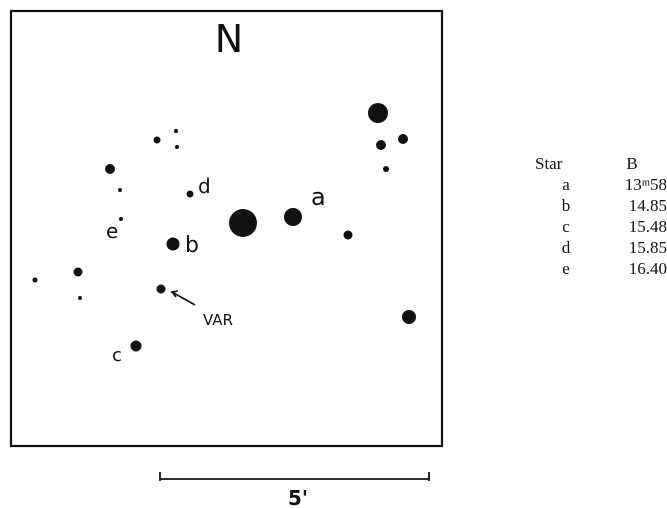 Image resolution: width=667 pixels, height=508 pixels. Describe the element at coordinates (601, 268) in the screenshot. I see `table-row: e 16.40` at that location.